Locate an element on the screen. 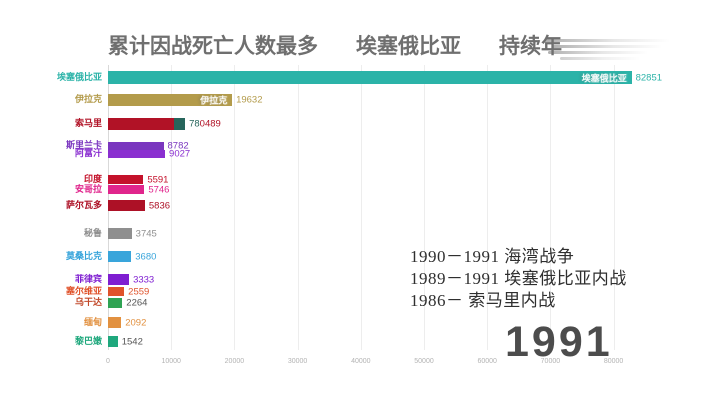 The height and width of the screenshot is (400, 711). country-label: 伊拉克 is located at coordinates (88, 99).